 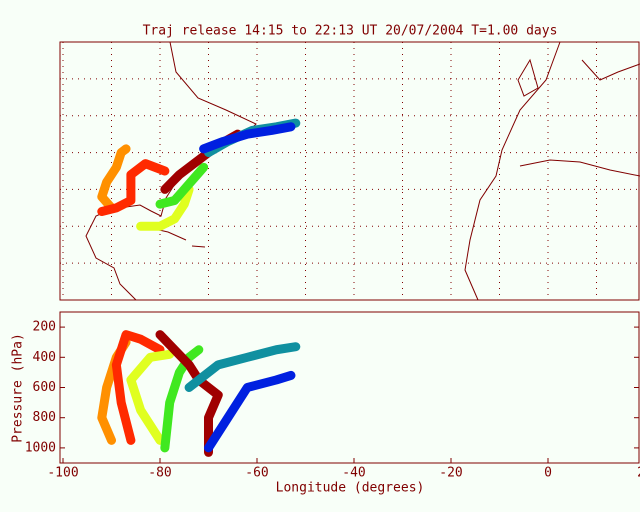 I want to click on y-tick-label: 200, so click(x=44, y=327).